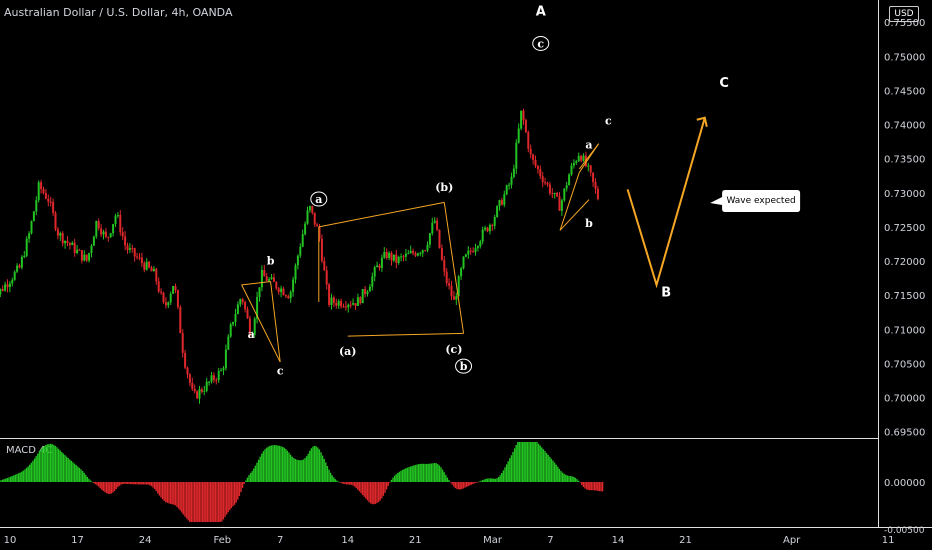  I want to click on callout-text: Wave expected, so click(760, 201).